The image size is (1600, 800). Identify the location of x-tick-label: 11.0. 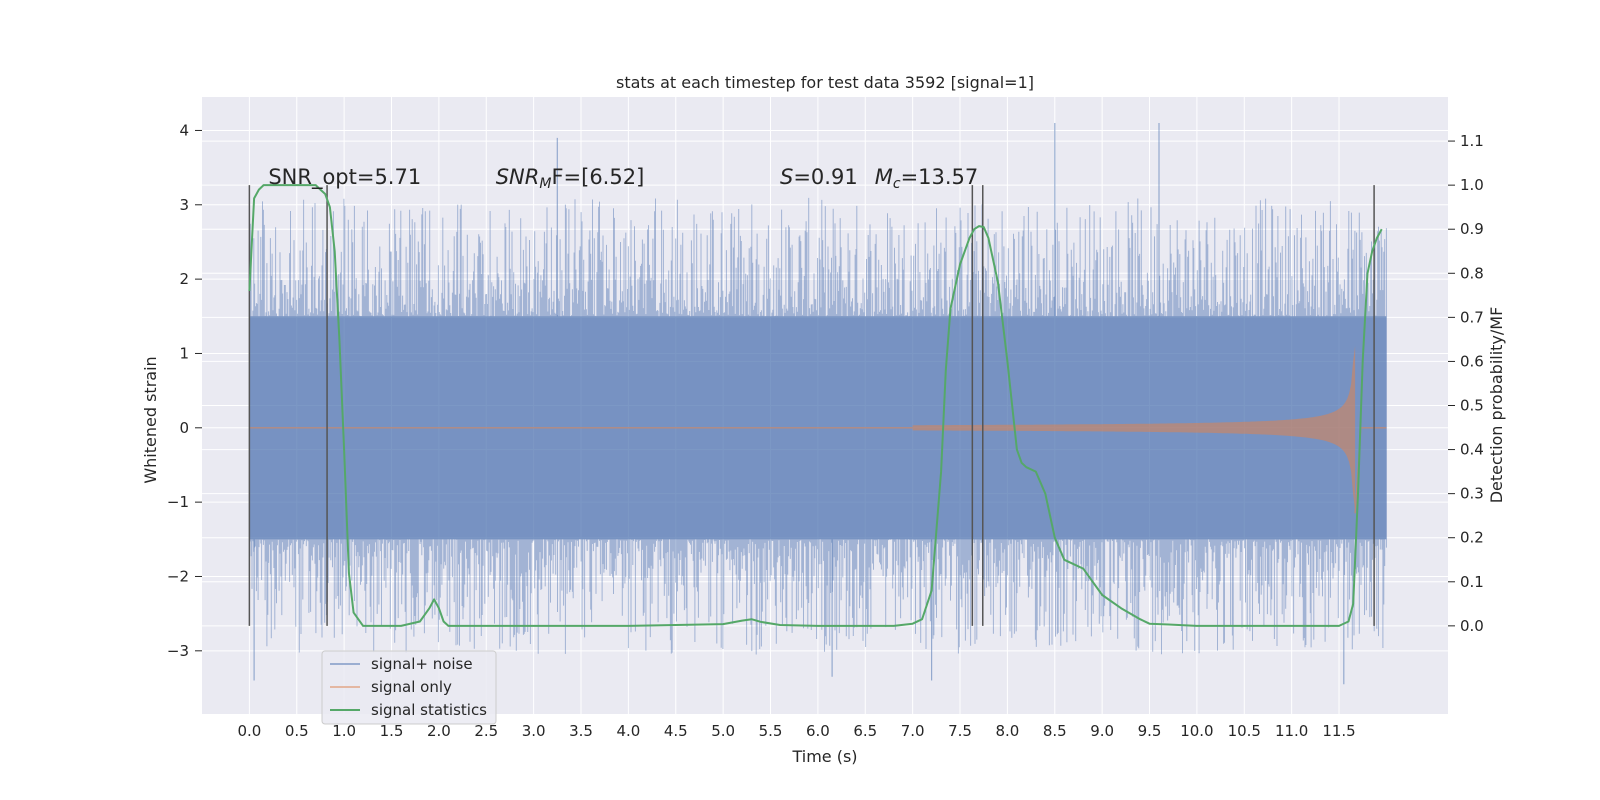
(1291, 731).